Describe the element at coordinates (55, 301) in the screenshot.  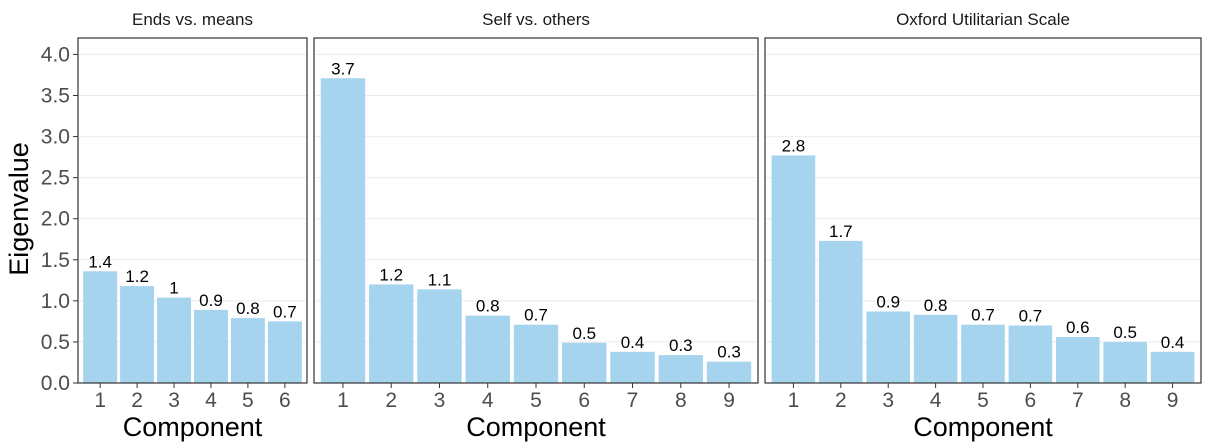
I see `y-tick-label: 1.0` at that location.